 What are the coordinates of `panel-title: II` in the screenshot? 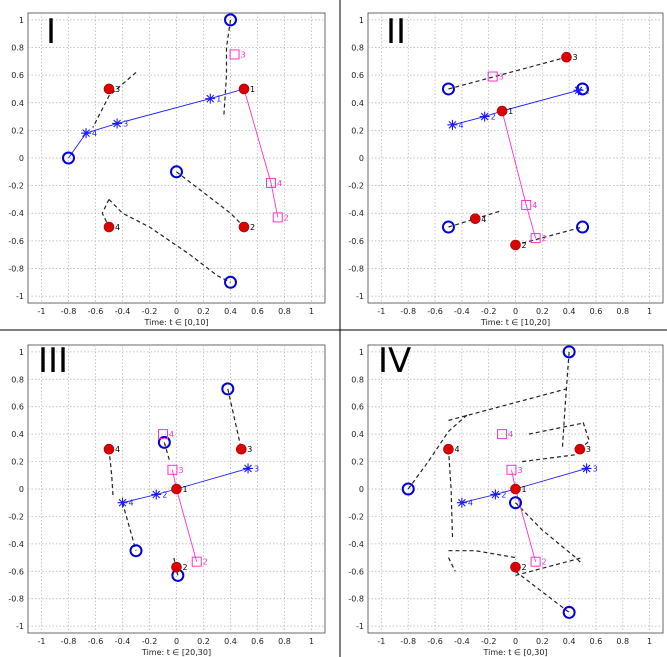 It's located at (396, 32).